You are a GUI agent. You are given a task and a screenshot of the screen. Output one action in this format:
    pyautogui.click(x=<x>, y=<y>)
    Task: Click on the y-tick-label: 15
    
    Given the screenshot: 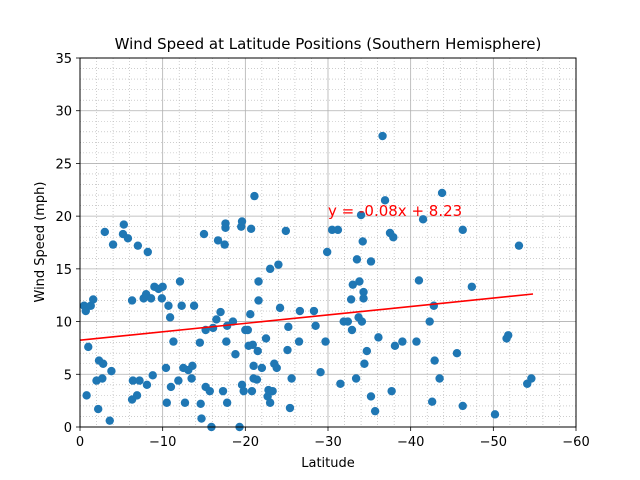 What is the action you would take?
    pyautogui.click(x=63, y=270)
    